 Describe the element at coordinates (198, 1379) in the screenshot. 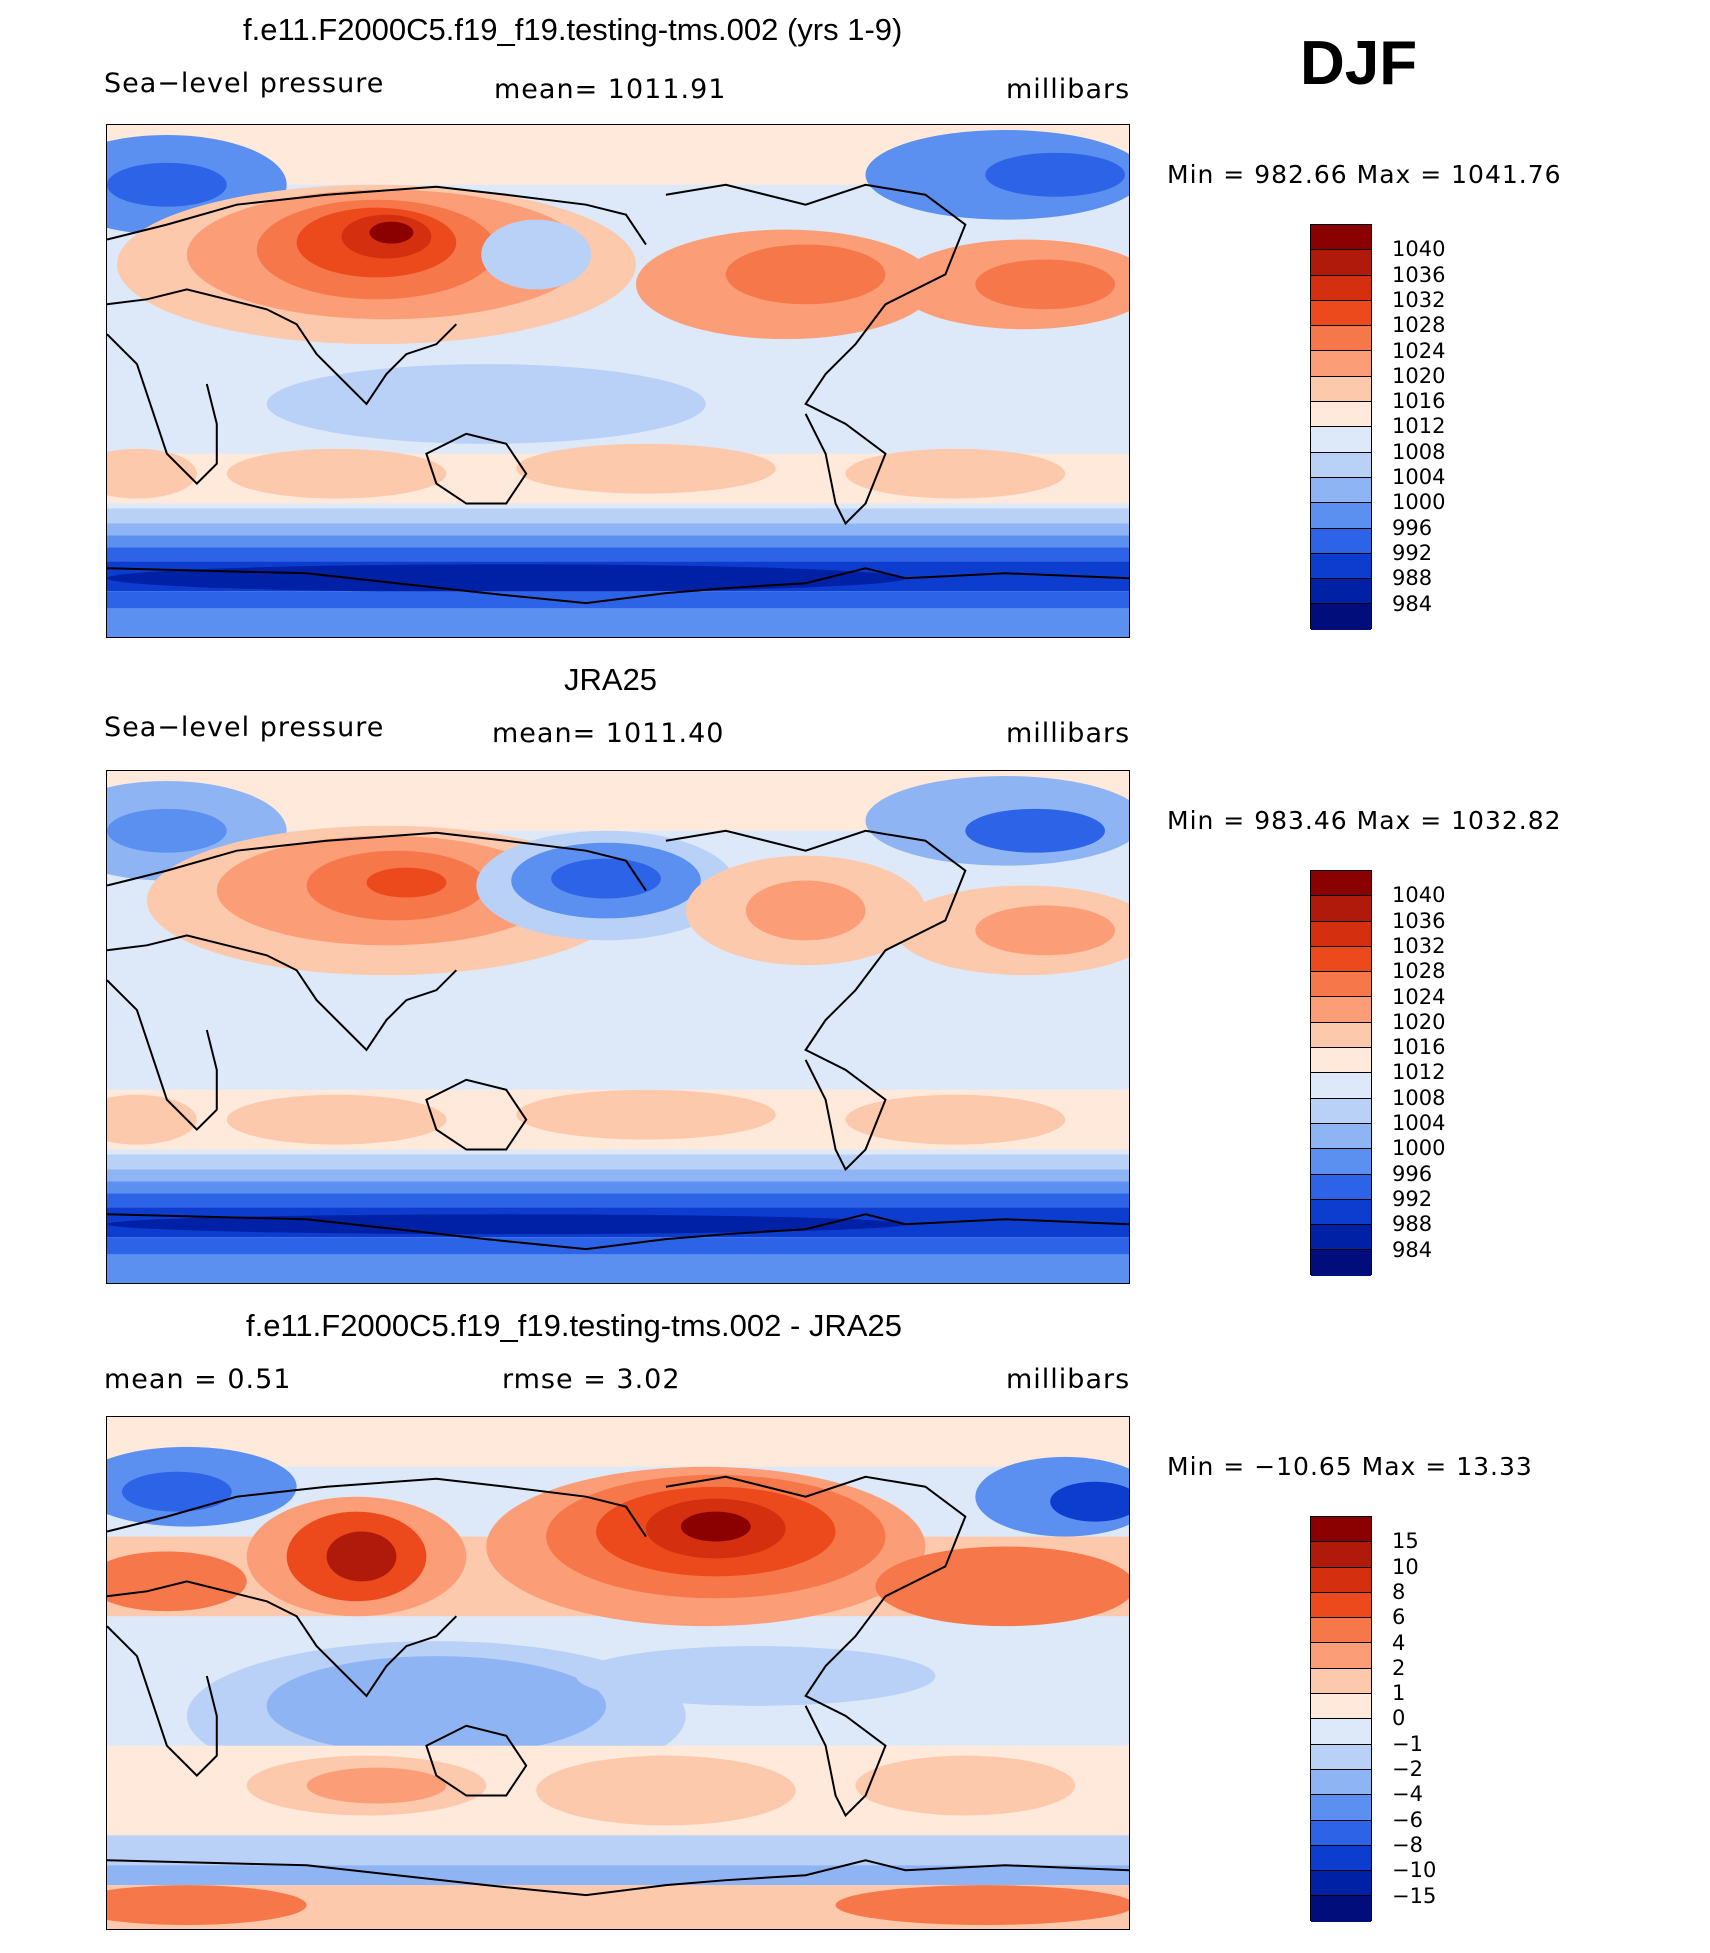

I see `panel-mean-label-diff: mean = 0.51` at that location.